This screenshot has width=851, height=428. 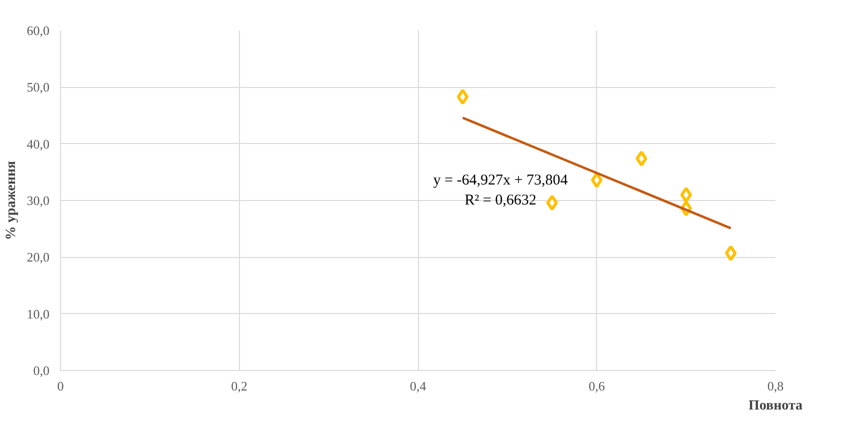 I want to click on x-axis-title: Повнота, so click(x=775, y=406).